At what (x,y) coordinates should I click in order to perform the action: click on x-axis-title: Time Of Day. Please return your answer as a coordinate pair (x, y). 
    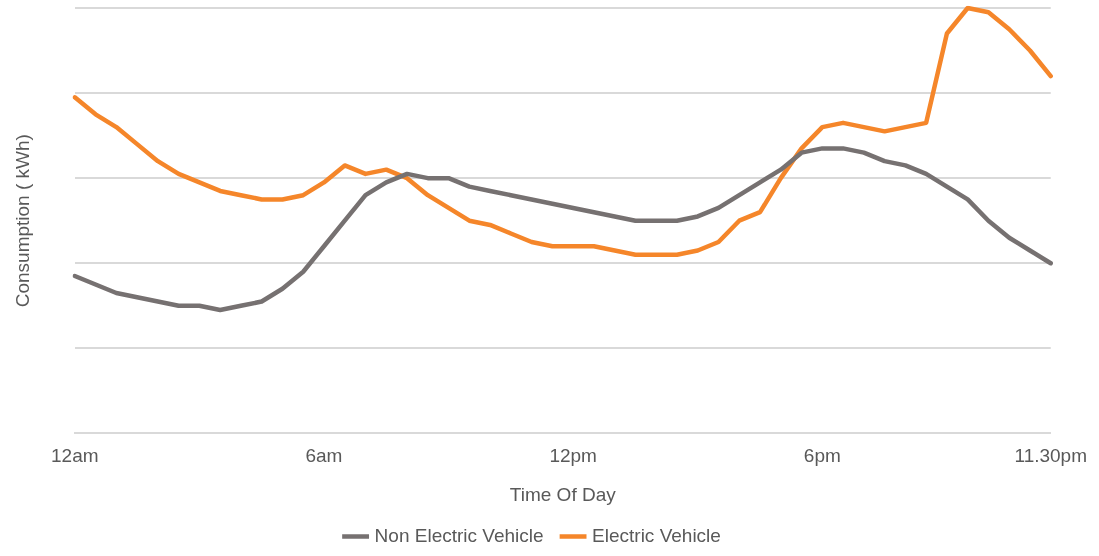
    Looking at the image, I should click on (563, 494).